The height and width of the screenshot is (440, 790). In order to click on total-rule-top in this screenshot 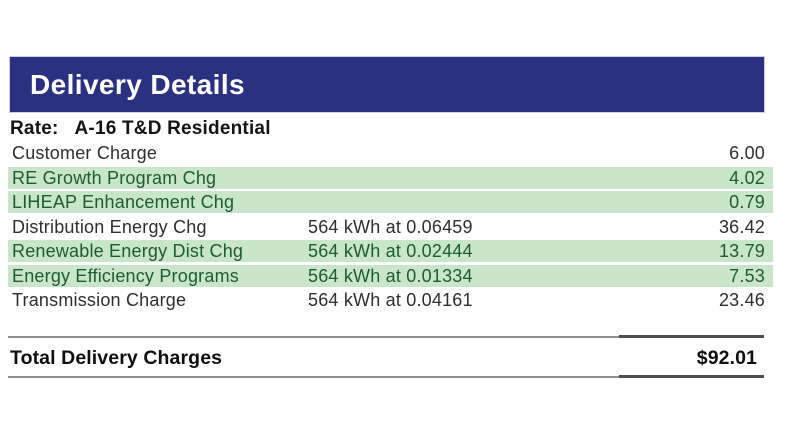, I will do `click(386, 336)`.